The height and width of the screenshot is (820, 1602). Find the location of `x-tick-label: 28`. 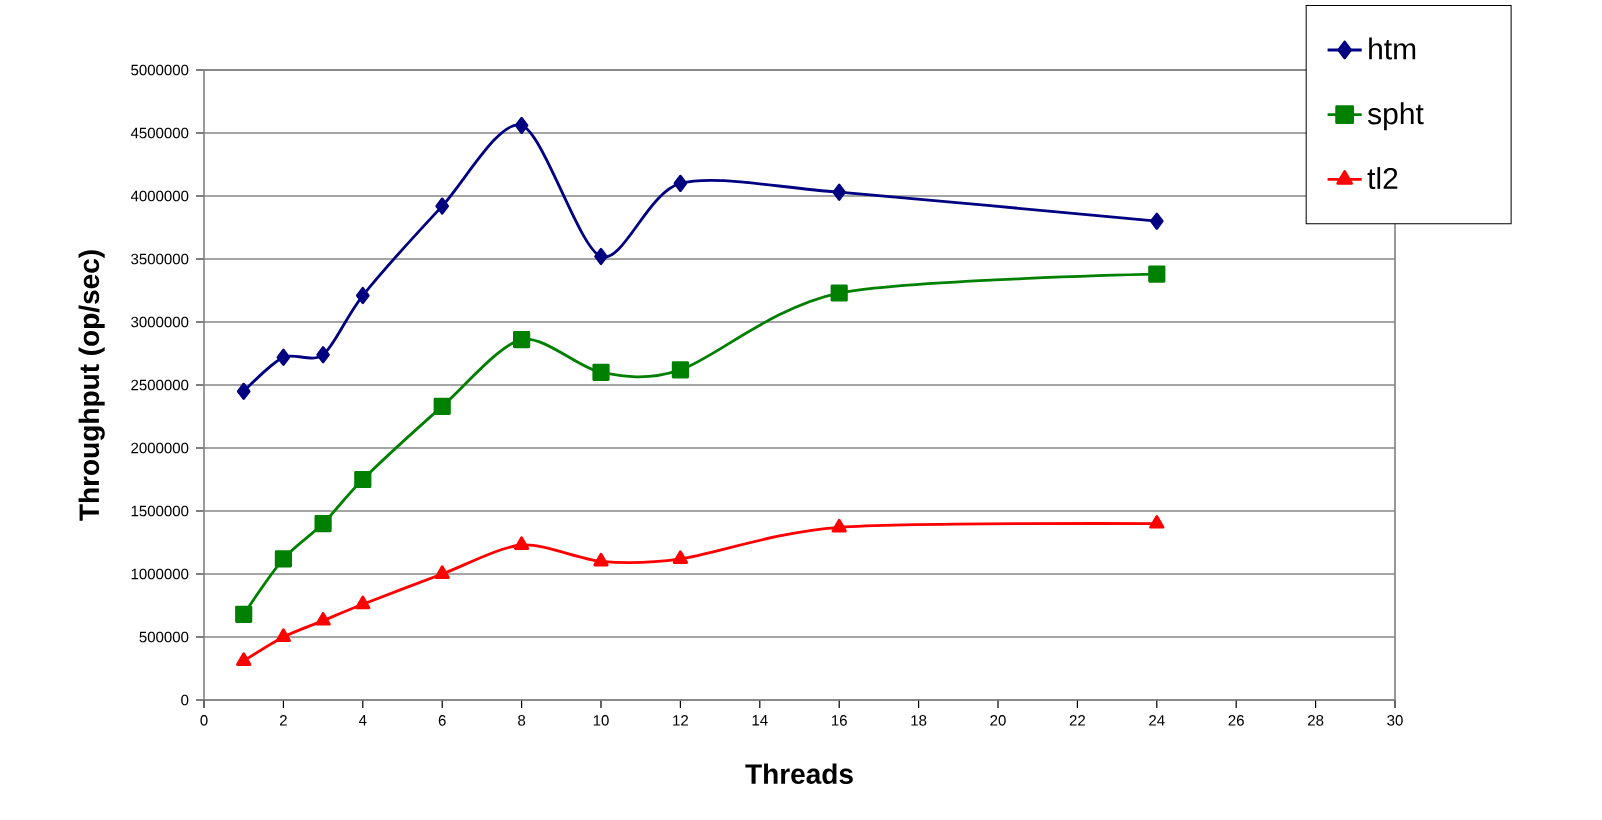

x-tick-label: 28 is located at coordinates (1316, 720).